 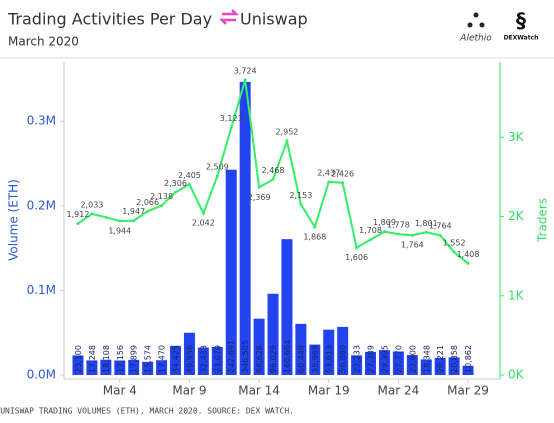 What do you see at coordinates (384, 222) in the screenshot?
I see `line-value-label: 1,809` at bounding box center [384, 222].